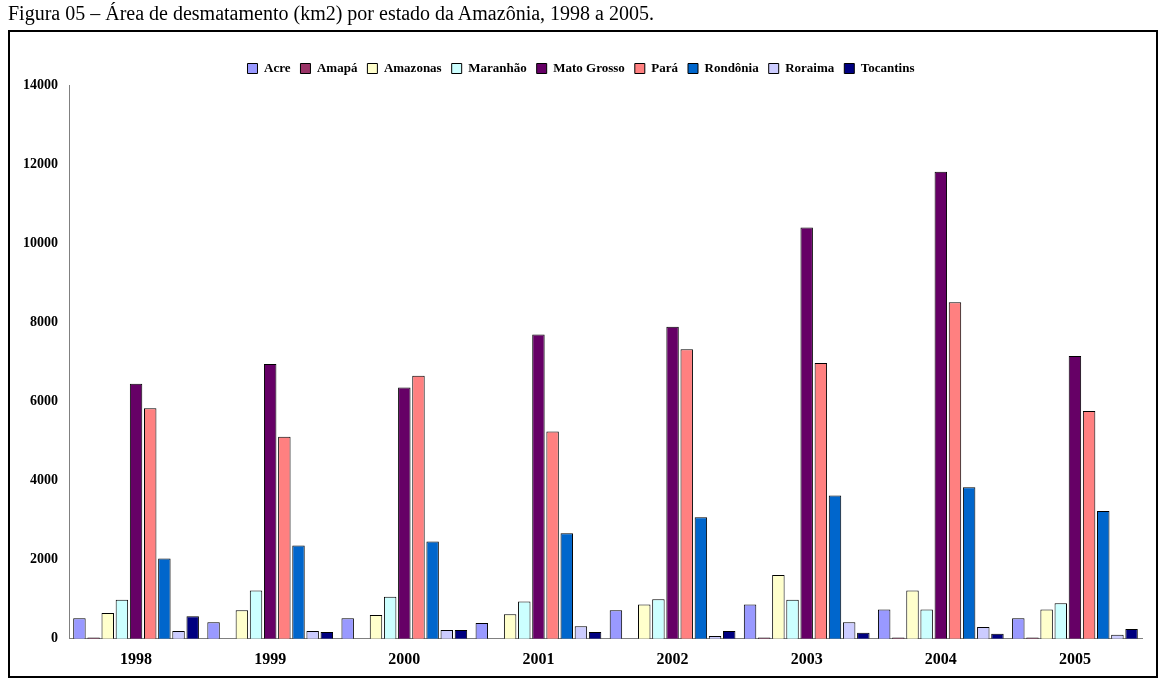 The image size is (1163, 681). Describe the element at coordinates (40, 163) in the screenshot. I see `y-tick-label: 12000` at that location.